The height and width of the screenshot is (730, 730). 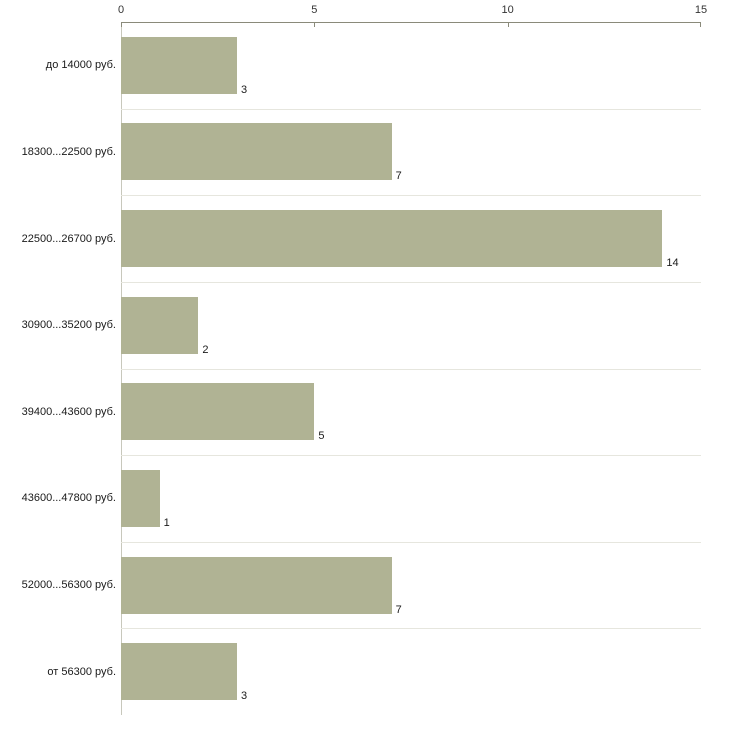 I want to click on bar-value-label: 5, so click(x=321, y=436).